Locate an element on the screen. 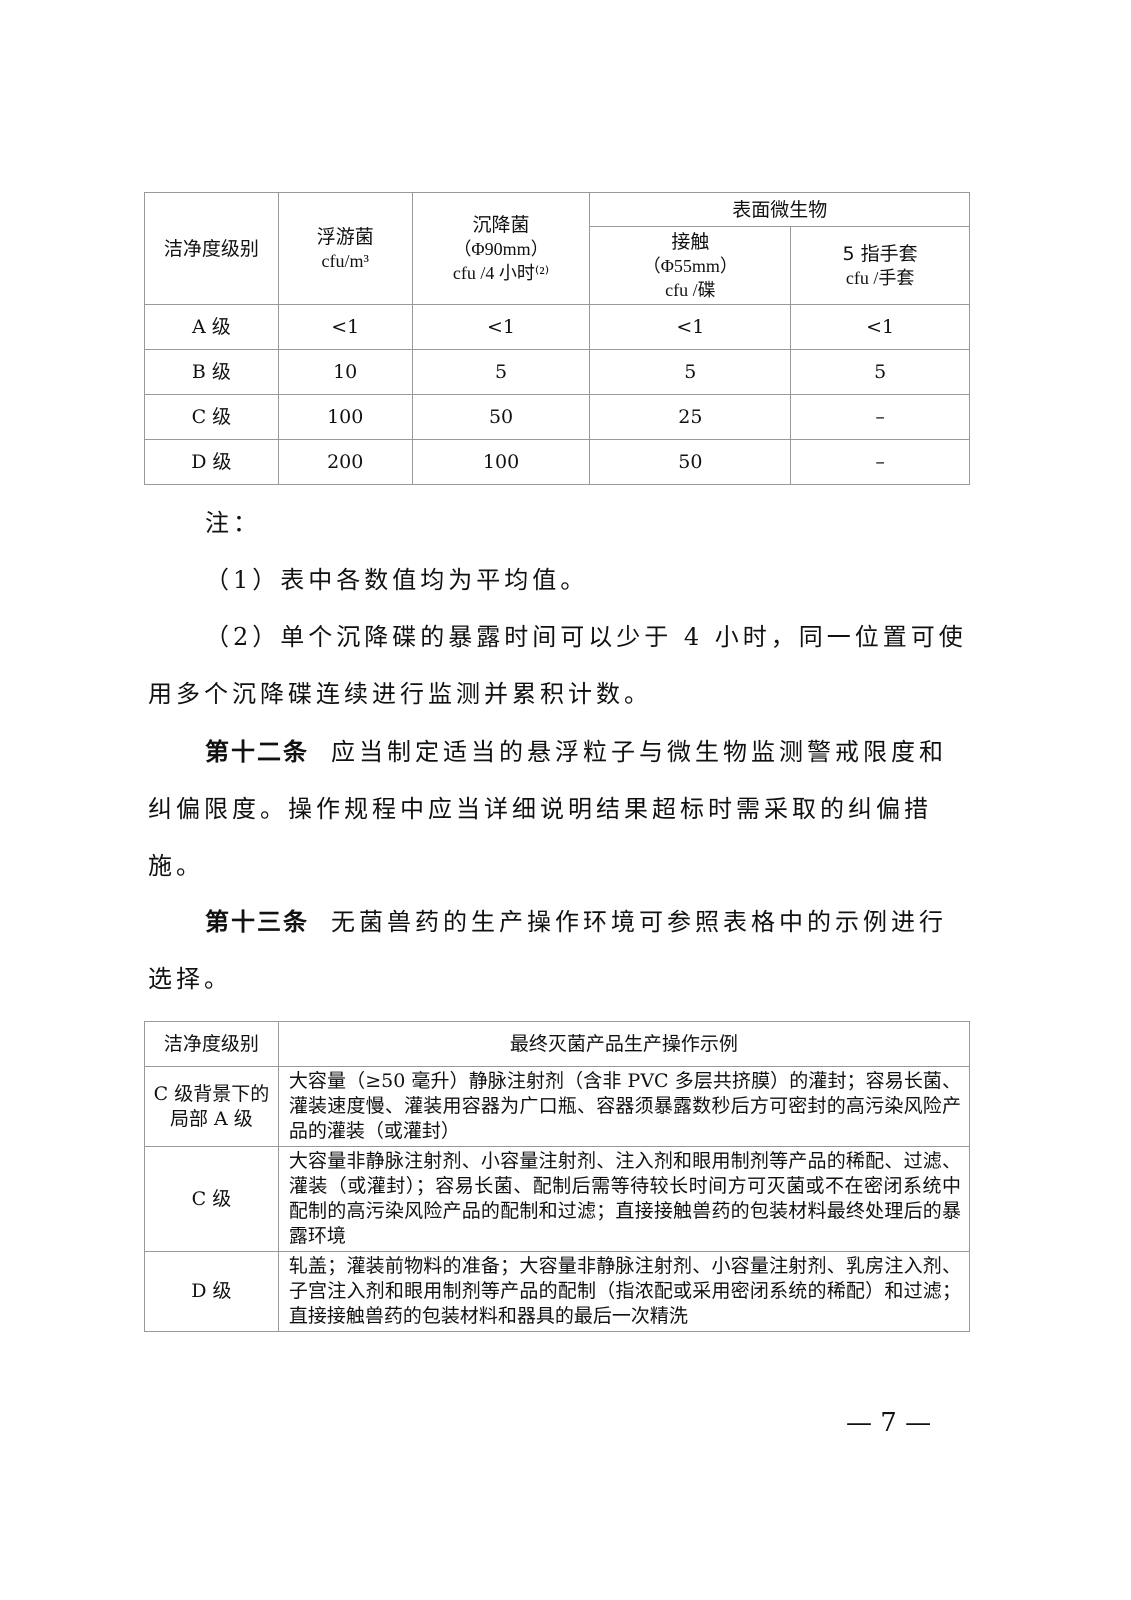 The image size is (1131, 1600). table-row: A 级 <1 <1 <1 <1 is located at coordinates (557, 327).